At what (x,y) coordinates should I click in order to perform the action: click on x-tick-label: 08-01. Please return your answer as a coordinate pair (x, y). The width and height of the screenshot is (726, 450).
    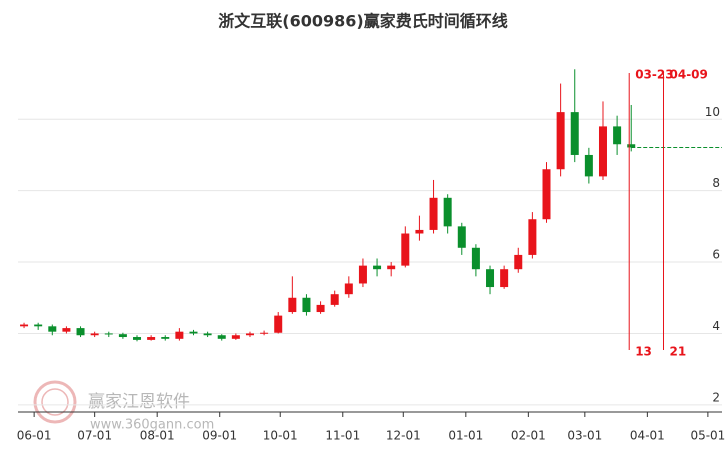
    Looking at the image, I should click on (157, 436).